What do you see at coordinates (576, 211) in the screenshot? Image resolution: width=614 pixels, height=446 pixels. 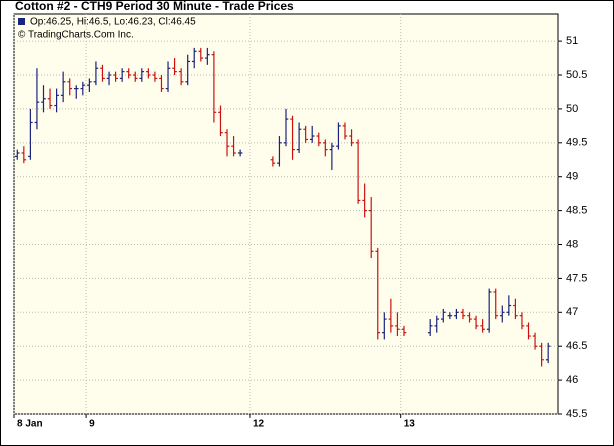 I see `y-tick-label: 48.5` at bounding box center [576, 211].